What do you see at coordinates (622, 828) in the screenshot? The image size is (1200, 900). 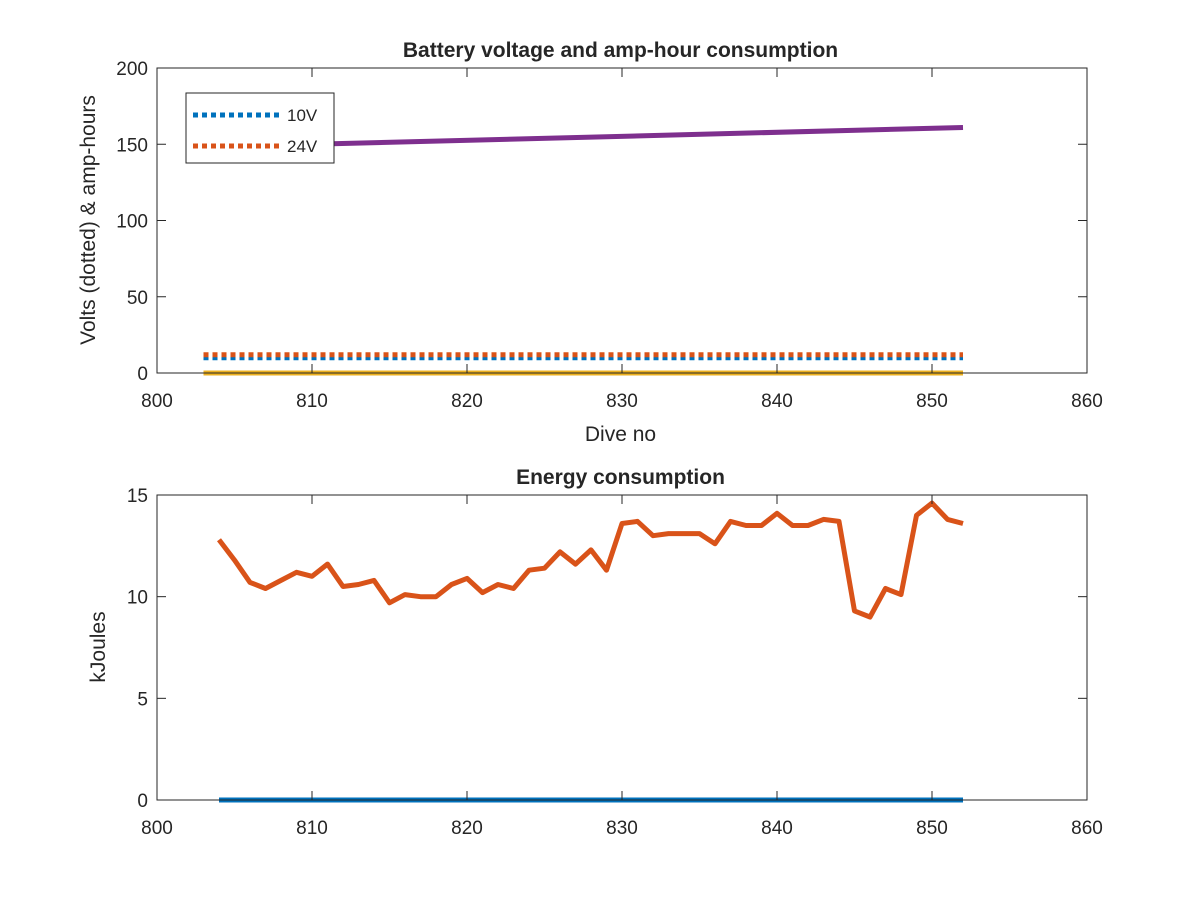 I see `bottom-x-tick-label: 830` at bounding box center [622, 828].